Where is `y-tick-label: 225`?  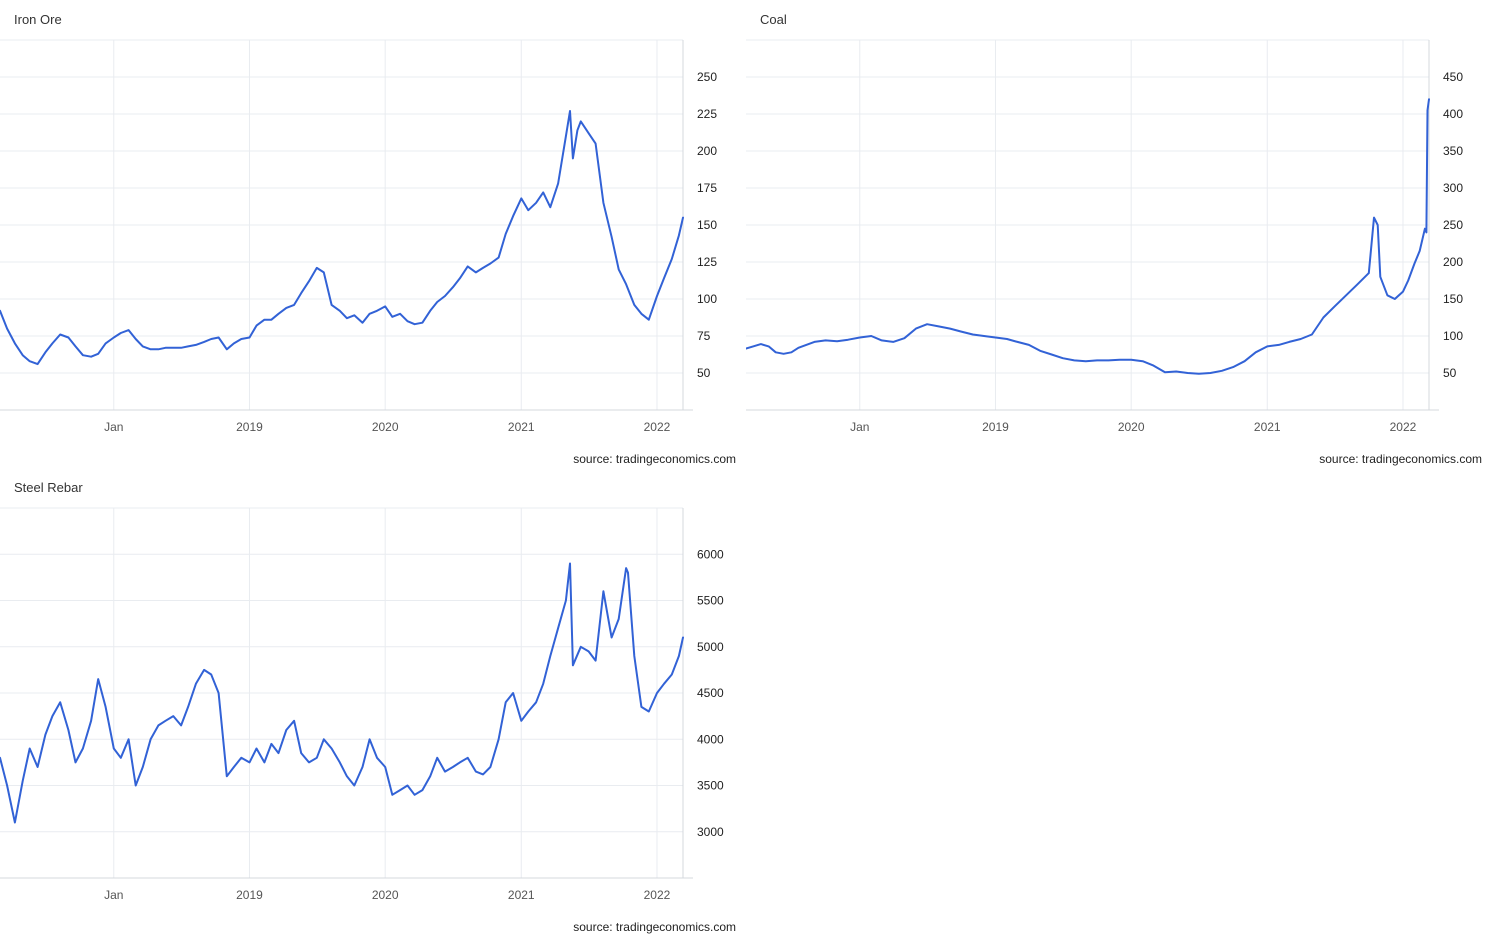
y-tick-label: 225 is located at coordinates (707, 114).